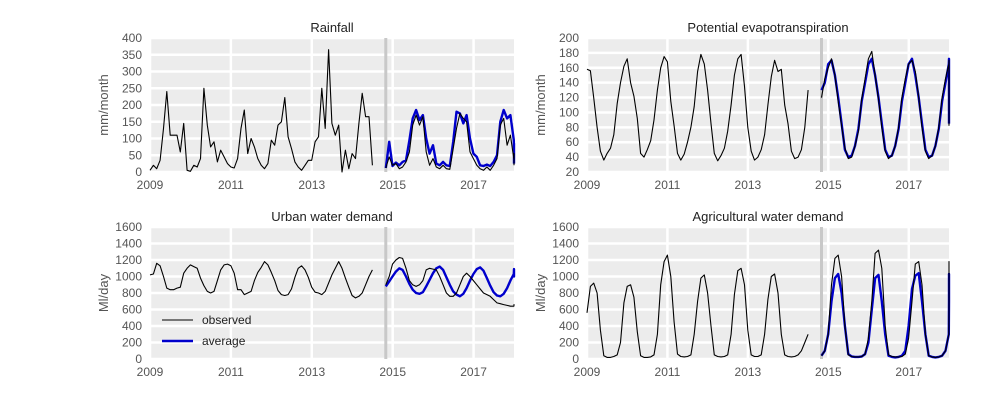 The height and width of the screenshot is (400, 1000). What do you see at coordinates (569, 83) in the screenshot?
I see `y-tick-label: 140` at bounding box center [569, 83].